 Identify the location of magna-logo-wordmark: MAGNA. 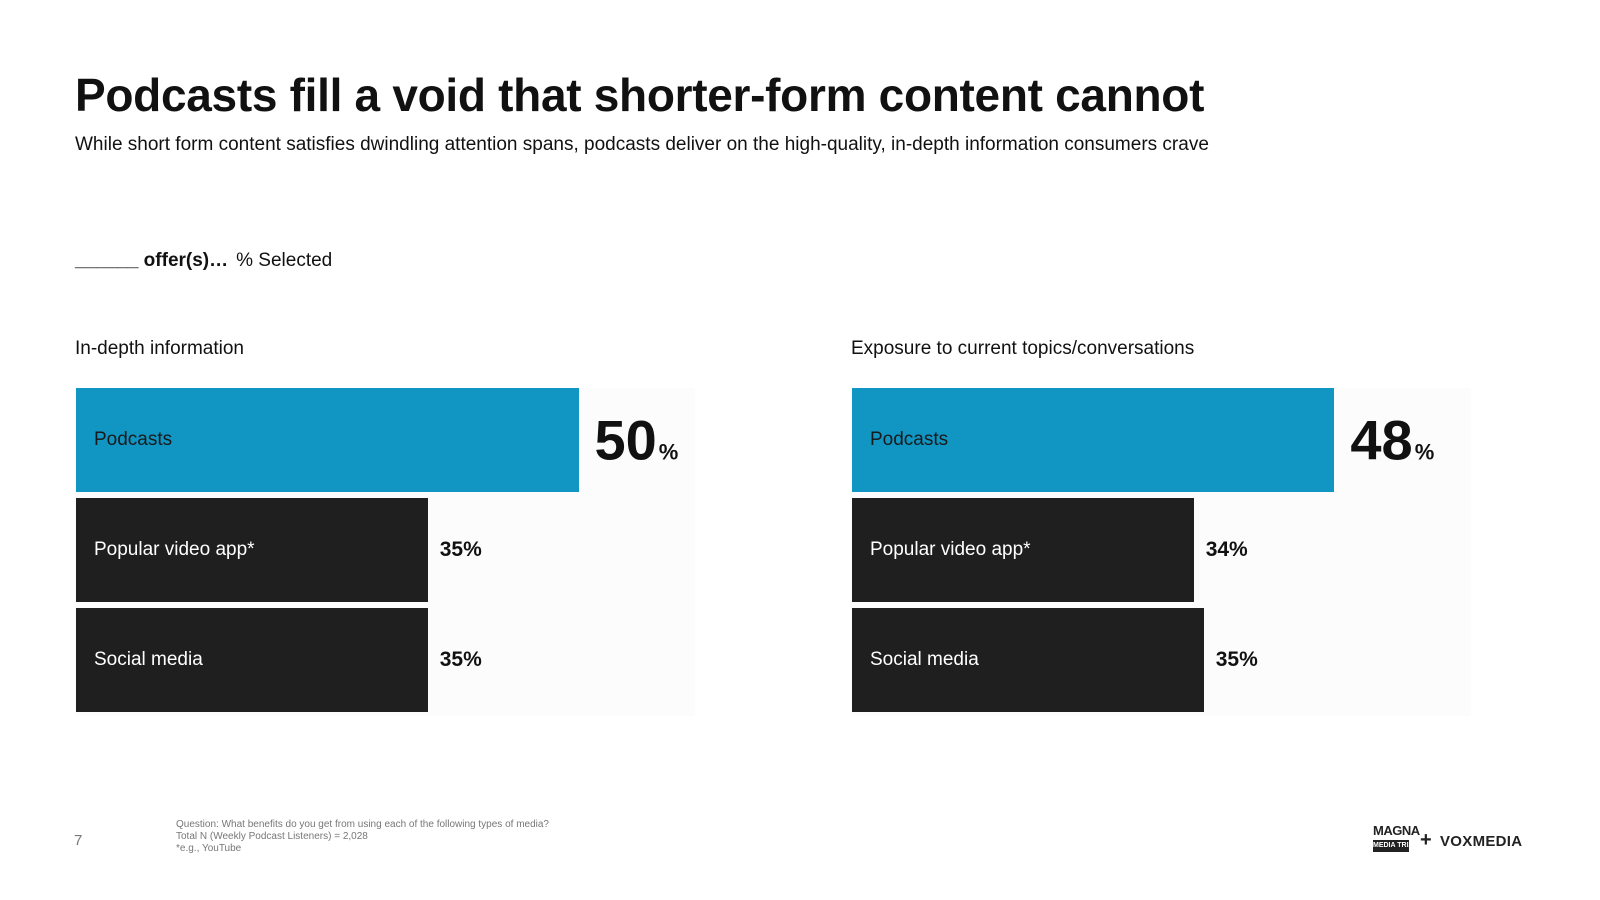
(1396, 830).